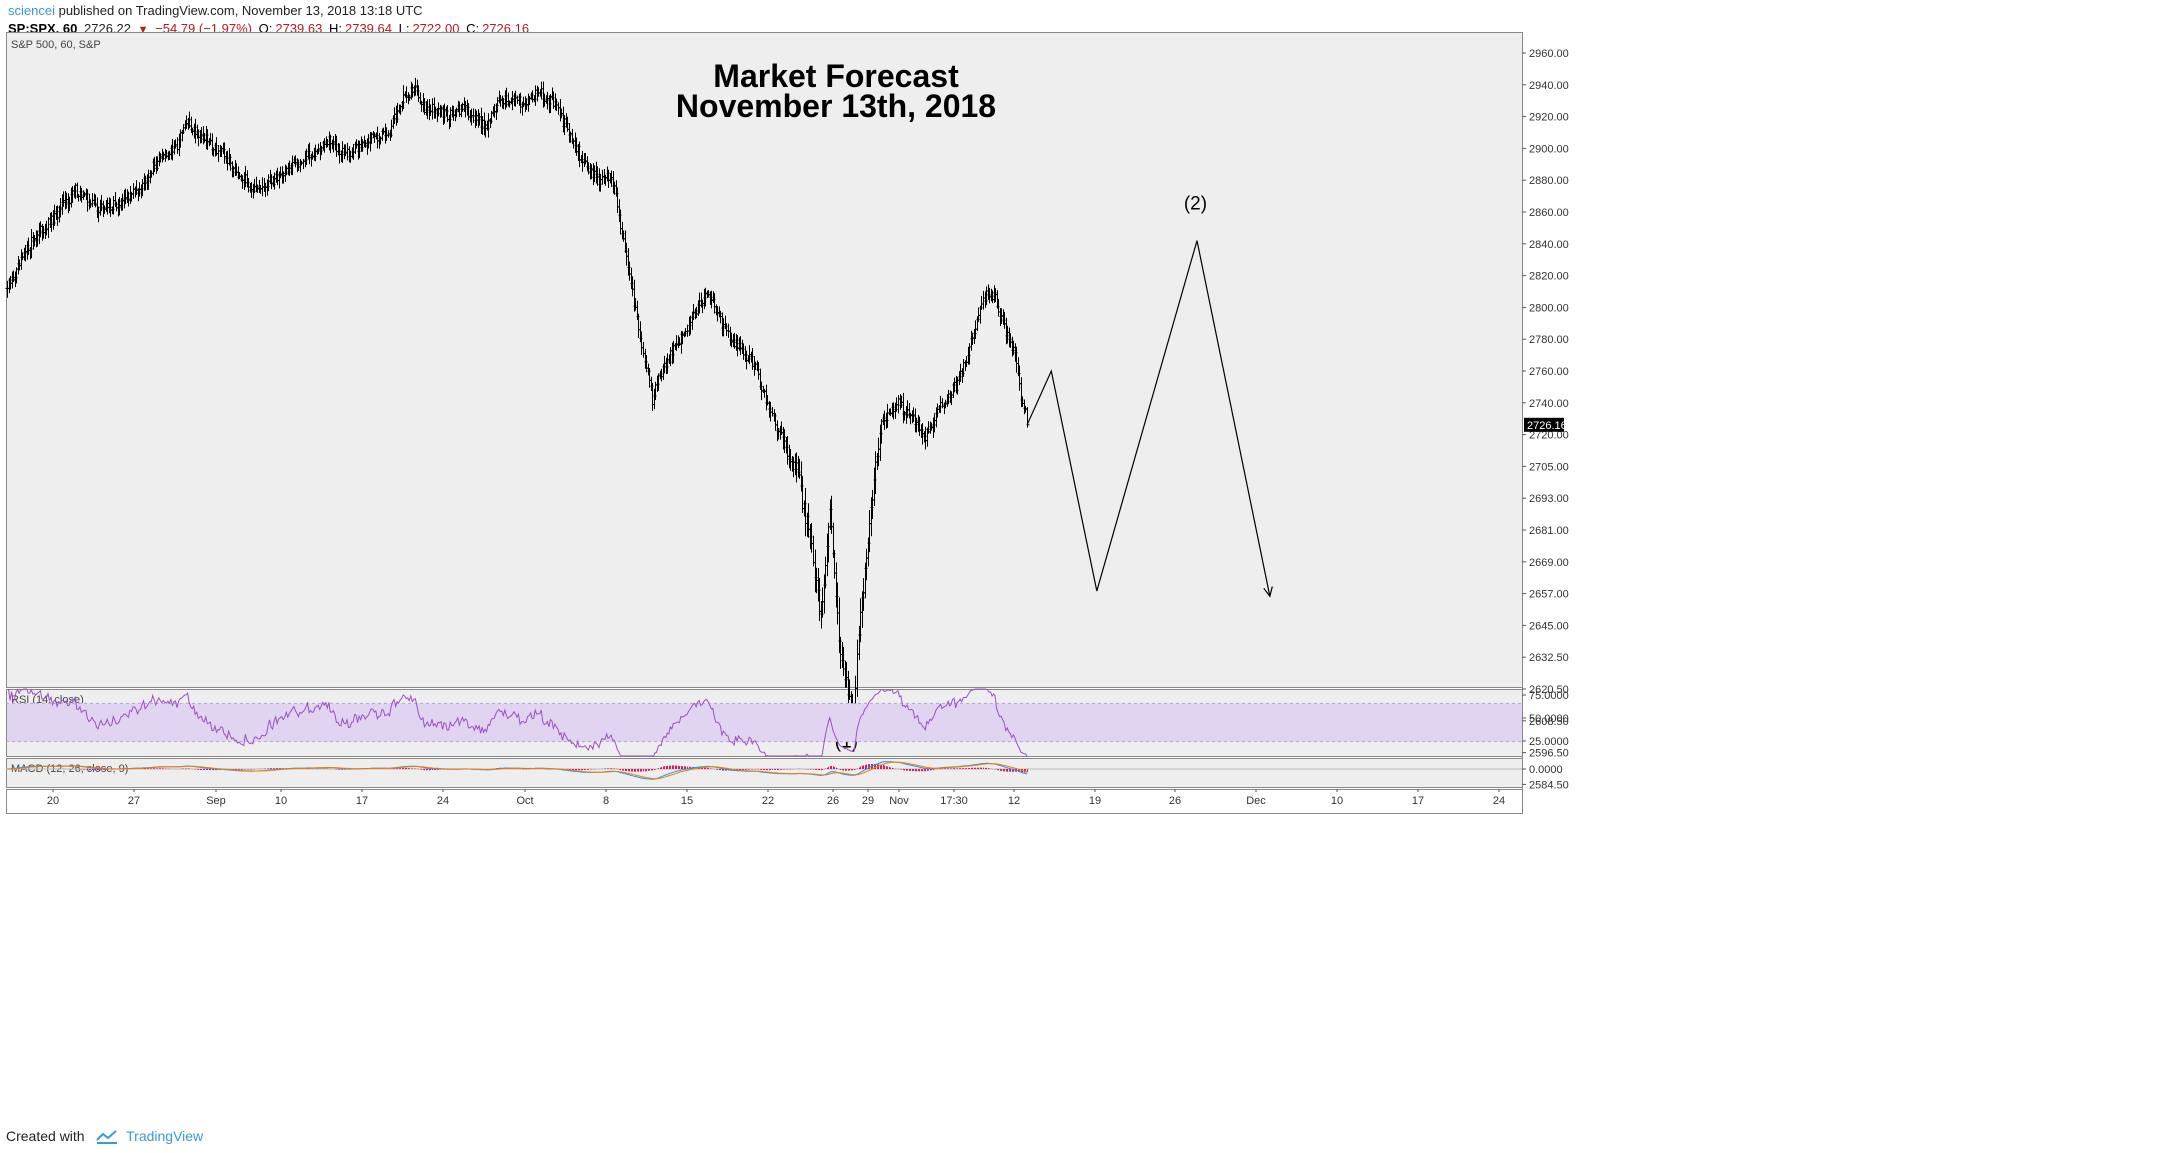  I want to click on y-axis-label: 2860.00, so click(1549, 213).